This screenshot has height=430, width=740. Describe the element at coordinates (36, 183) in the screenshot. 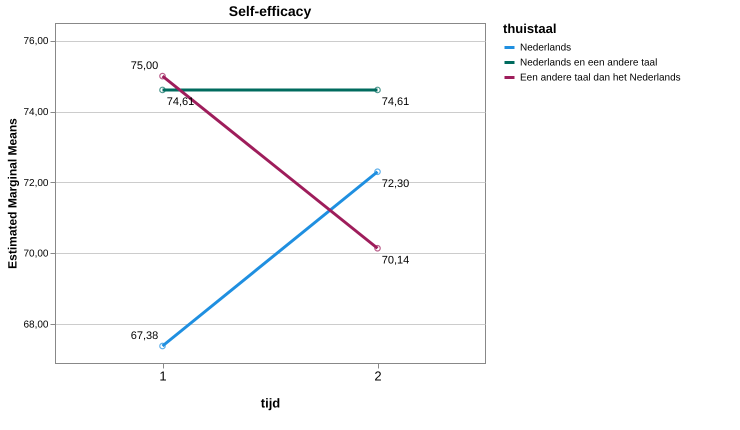

I see `y-tick-label: 72,00` at that location.